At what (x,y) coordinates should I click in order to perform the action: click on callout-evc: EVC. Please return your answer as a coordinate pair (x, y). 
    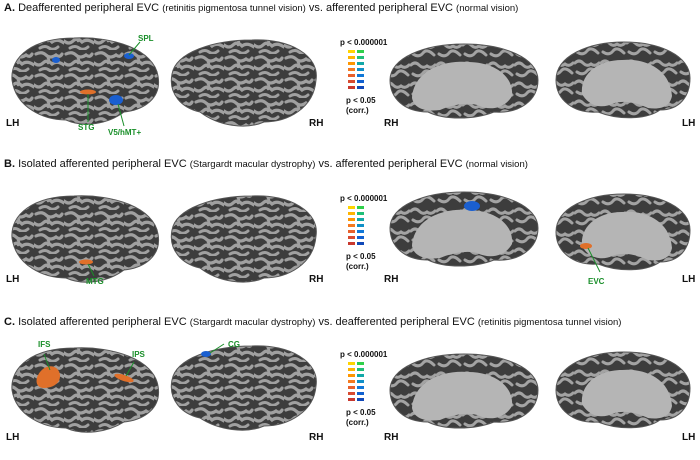
    Looking at the image, I should click on (596, 281).